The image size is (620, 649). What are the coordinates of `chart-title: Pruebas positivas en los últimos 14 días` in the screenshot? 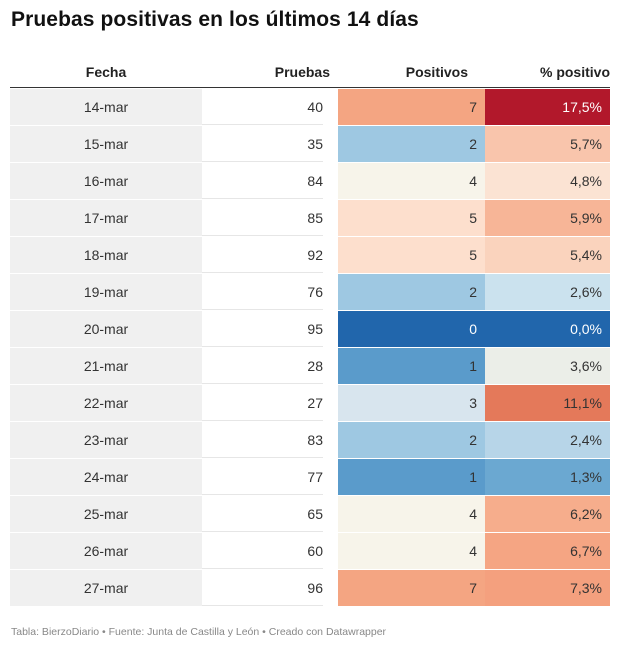 It's located at (215, 19).